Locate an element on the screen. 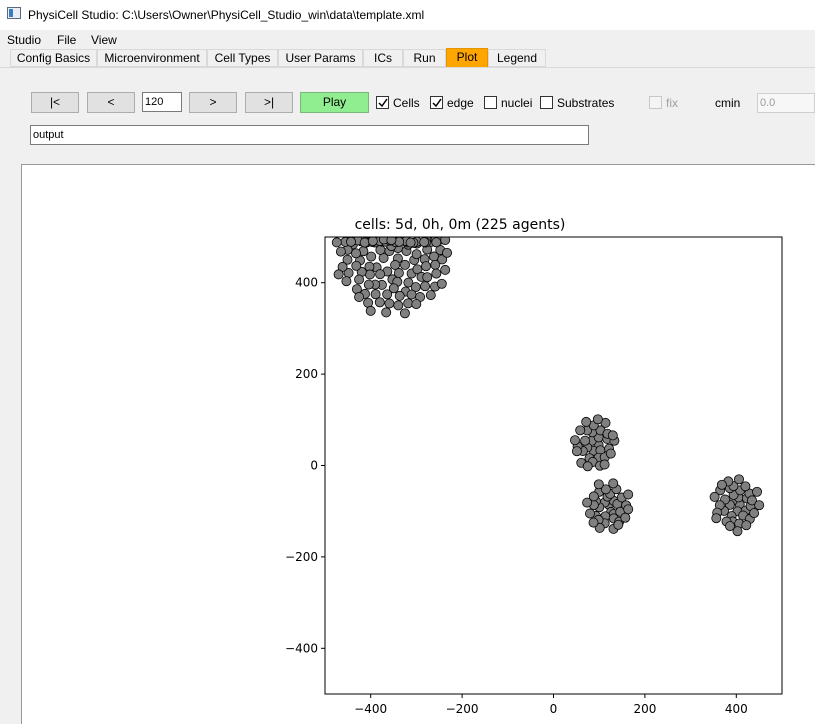 This screenshot has height=724, width=815. x-tick-label: 400 is located at coordinates (736, 709).